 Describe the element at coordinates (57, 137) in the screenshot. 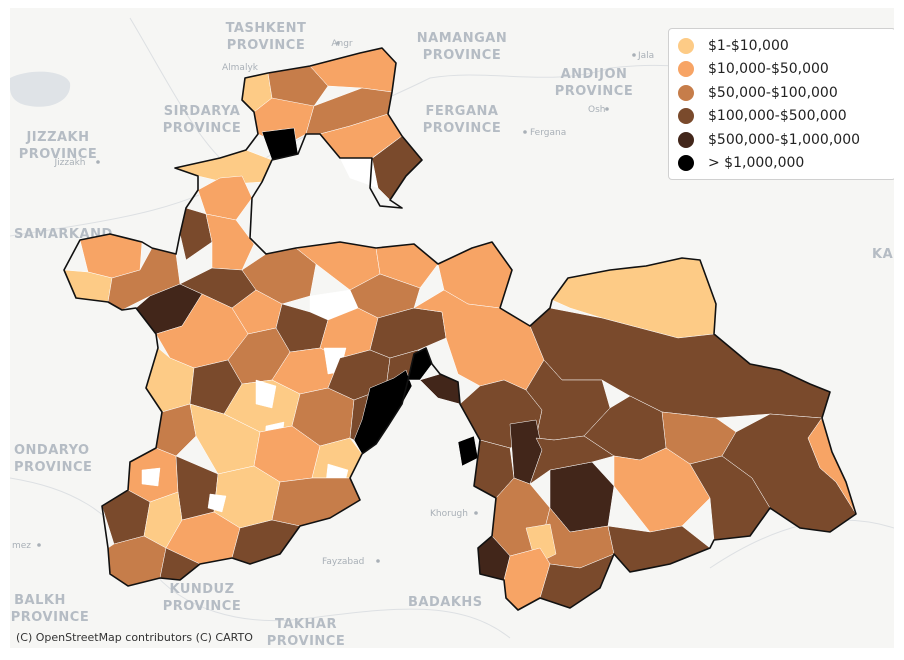

I see `basemap-label-region: JIZZAKH` at that location.